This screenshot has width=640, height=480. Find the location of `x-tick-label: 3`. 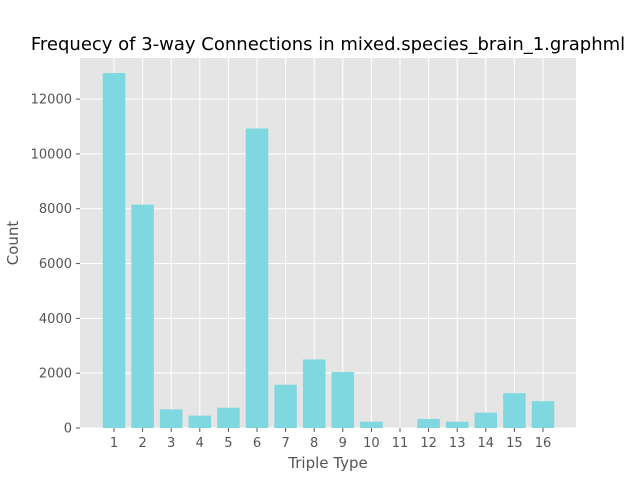

x-tick-label: 3 is located at coordinates (171, 443).